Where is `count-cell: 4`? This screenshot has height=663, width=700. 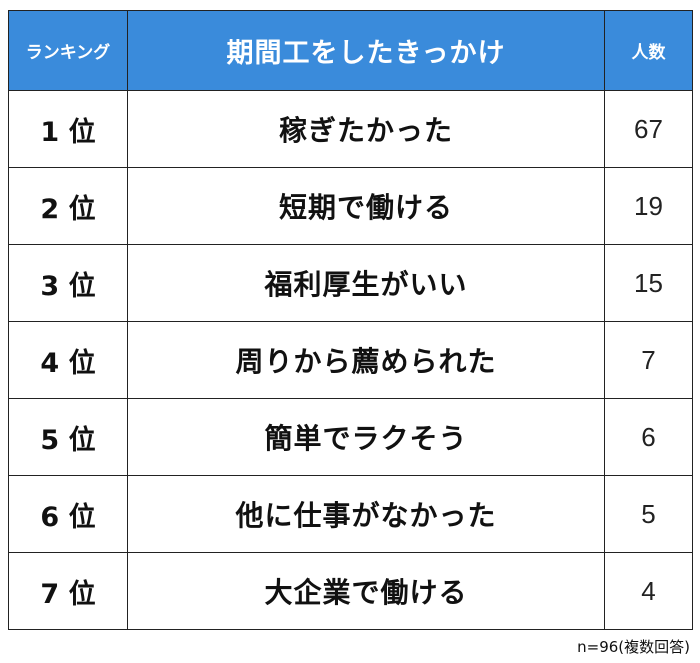
count-cell: 4 is located at coordinates (648, 591).